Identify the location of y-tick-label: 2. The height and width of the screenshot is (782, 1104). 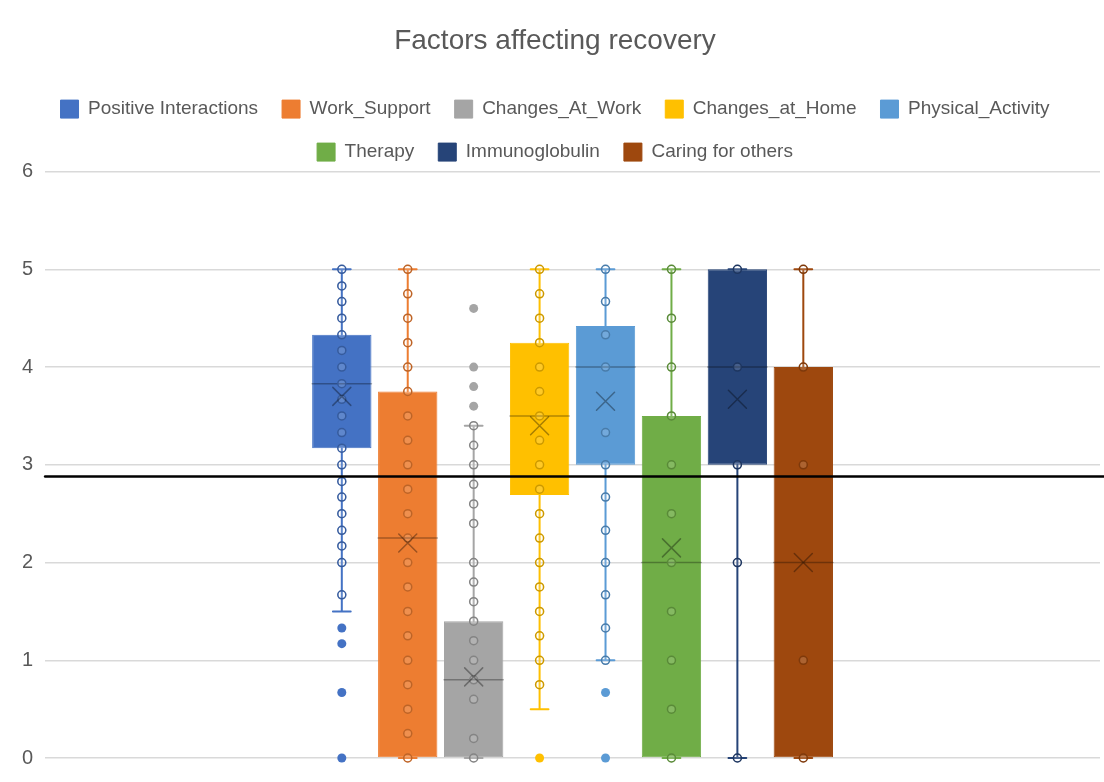
(28, 561).